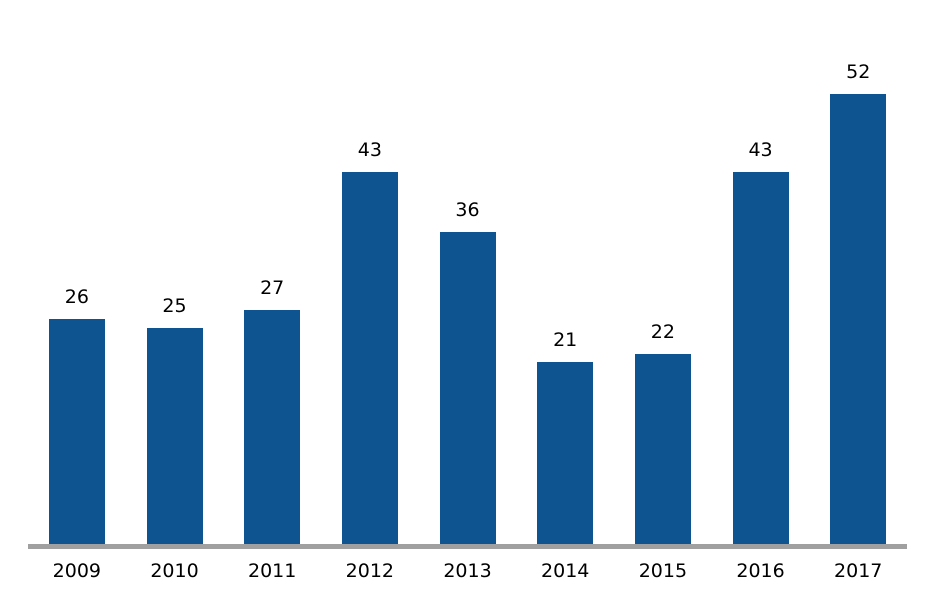 The height and width of the screenshot is (594, 925). I want to click on x-axis-tick-label: 2012, so click(370, 571).